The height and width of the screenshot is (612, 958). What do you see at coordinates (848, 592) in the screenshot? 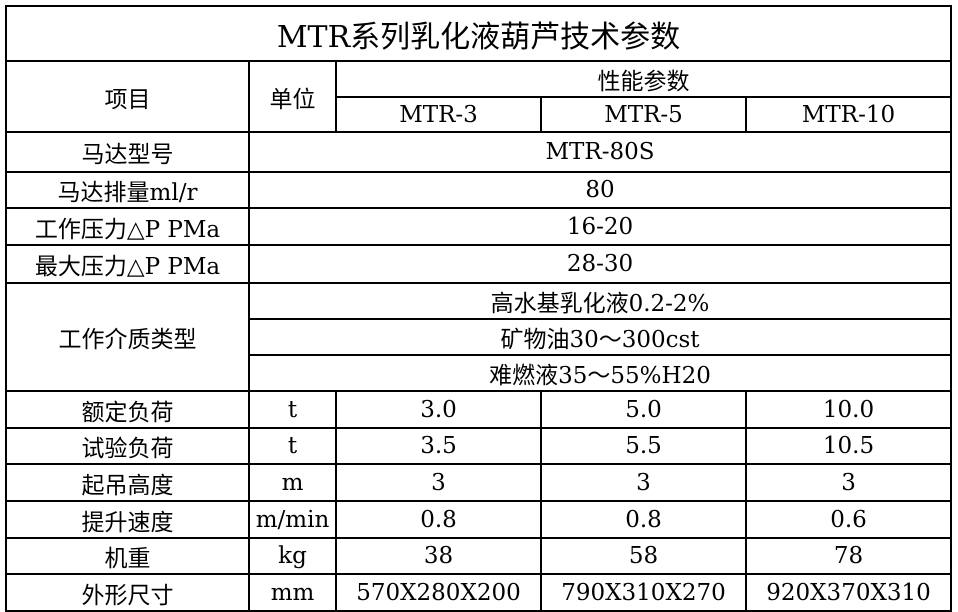
I see `value-cell: 920X370X310` at bounding box center [848, 592].